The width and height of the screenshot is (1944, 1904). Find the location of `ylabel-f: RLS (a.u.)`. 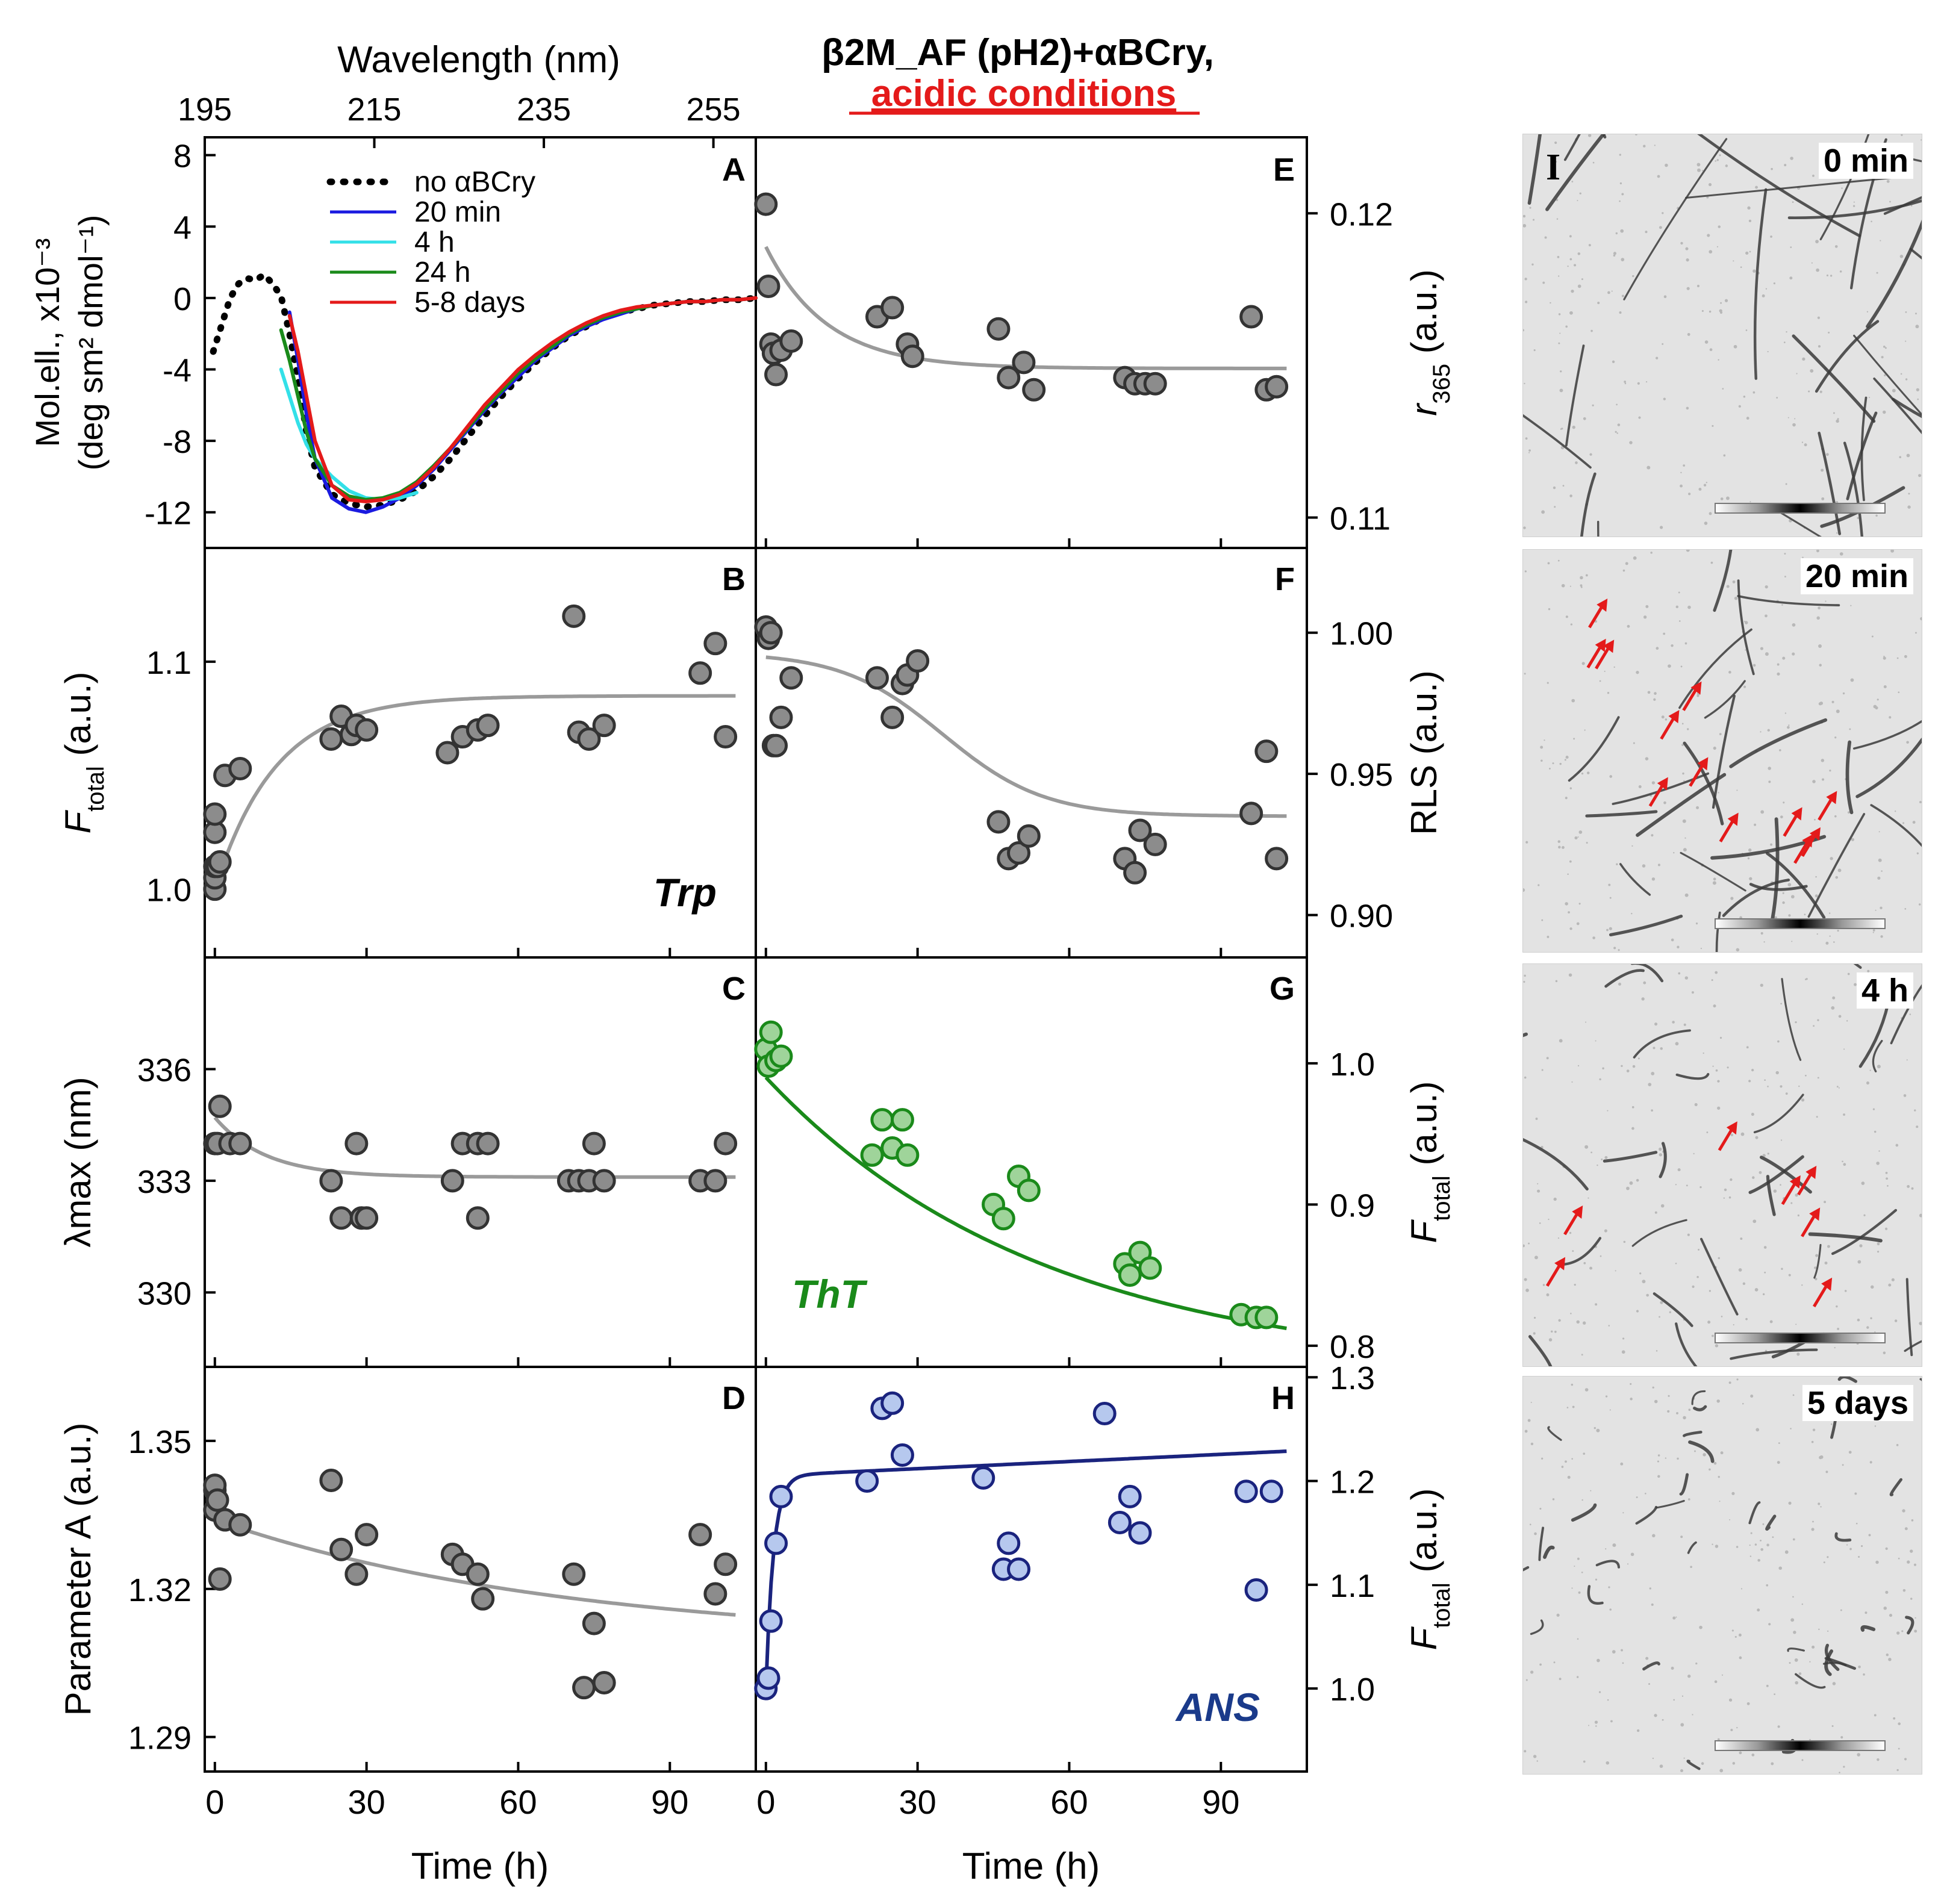

ylabel-f: RLS (a.u.) is located at coordinates (1424, 752).